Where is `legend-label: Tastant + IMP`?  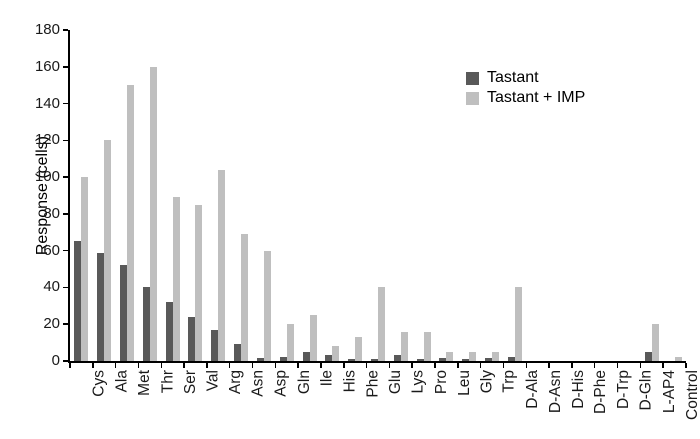
legend-label: Tastant + IMP is located at coordinates (536, 97).